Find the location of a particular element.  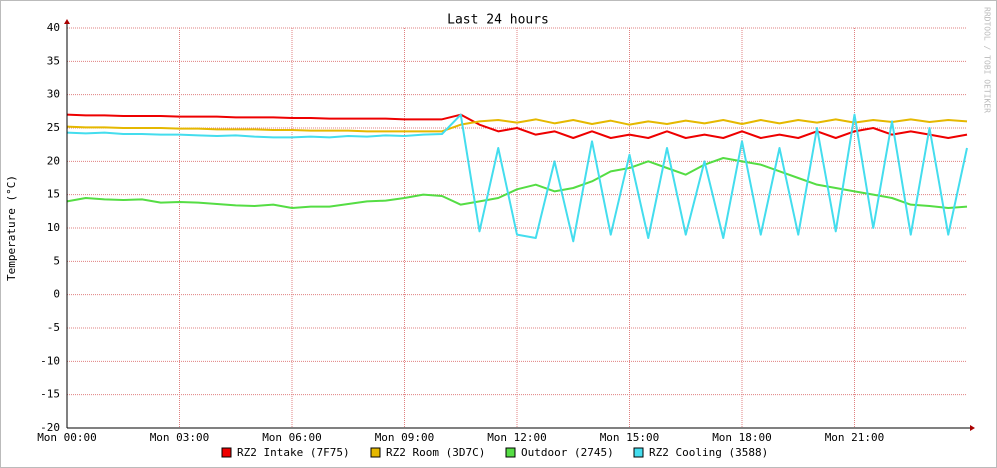

y-tick-label: 20 is located at coordinates (53, 160).